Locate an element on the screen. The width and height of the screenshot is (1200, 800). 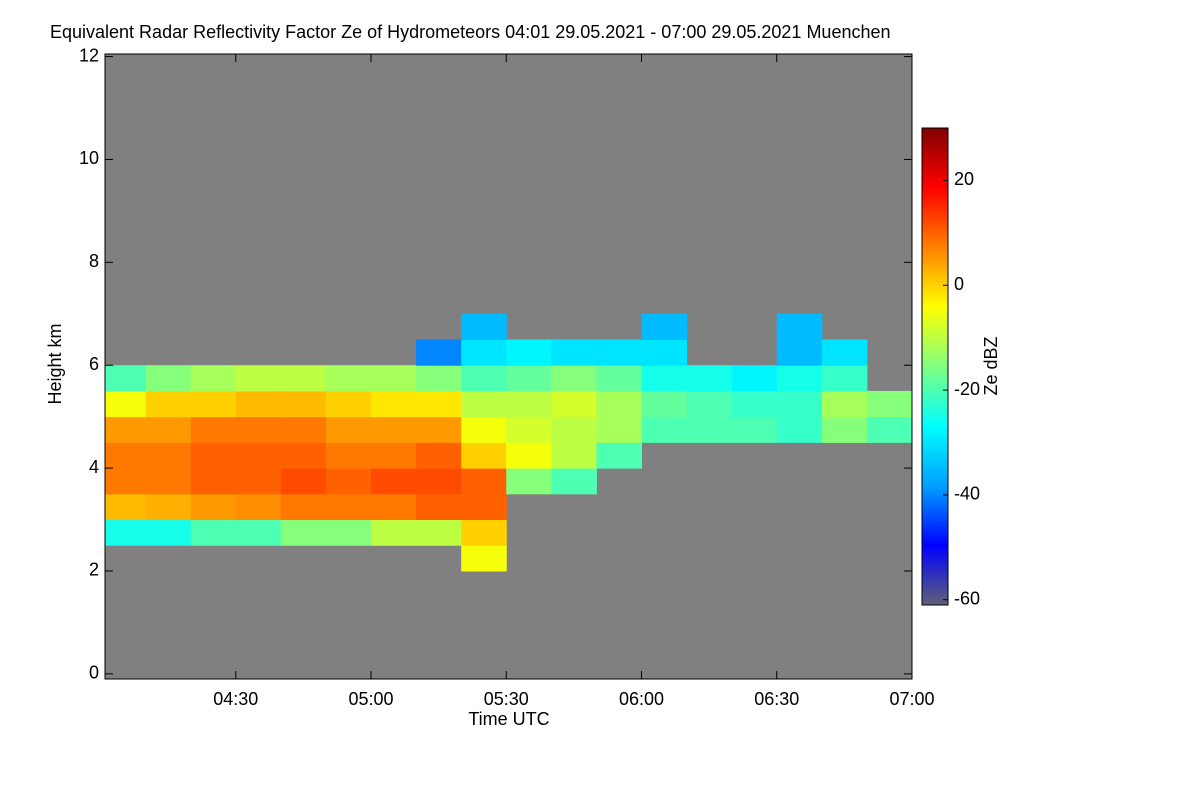
x-tick-label: 05:30 is located at coordinates (506, 699).